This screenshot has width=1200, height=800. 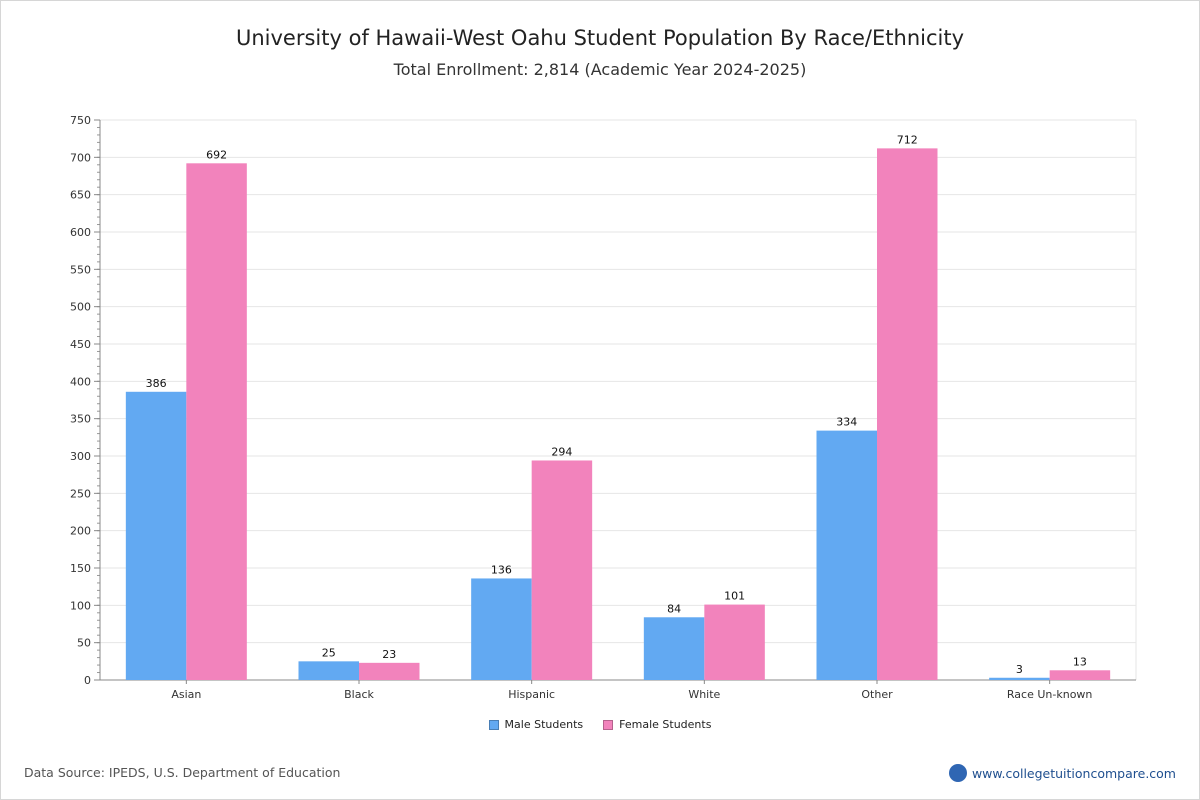 What do you see at coordinates (80, 381) in the screenshot?
I see `y-tick-label: 400` at bounding box center [80, 381].